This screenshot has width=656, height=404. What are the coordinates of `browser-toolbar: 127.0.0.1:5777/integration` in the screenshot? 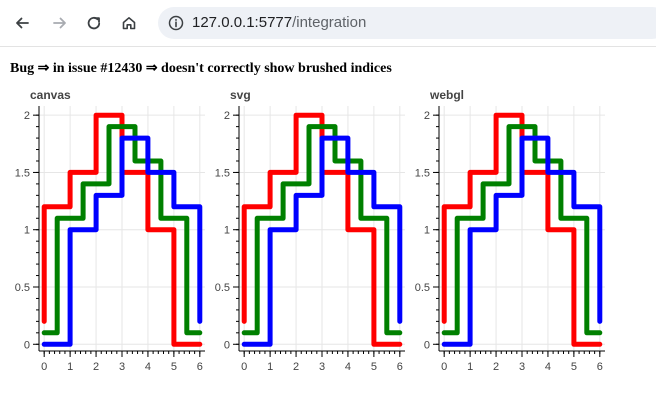 It's located at (328, 23).